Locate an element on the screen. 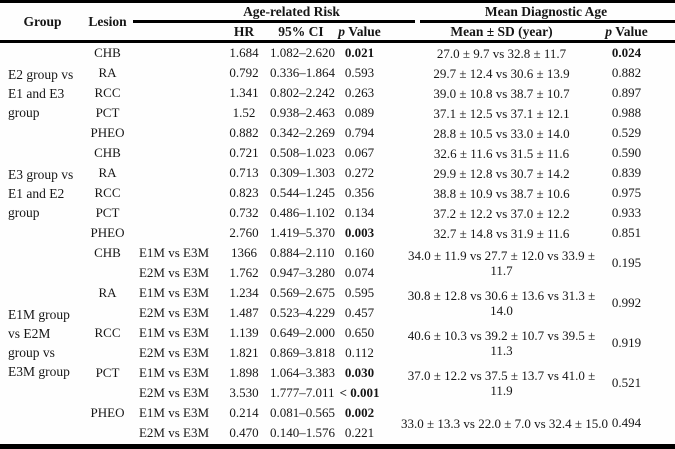 This screenshot has height=449, width=675. ci-cell: 0.508–1.023 is located at coordinates (302, 152).